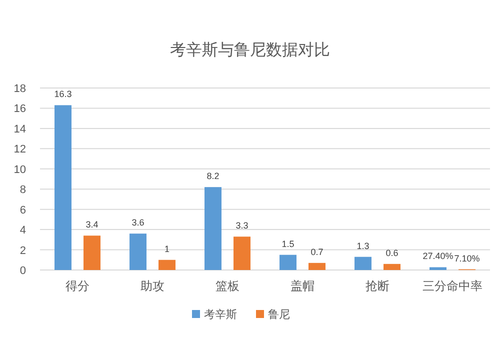 The image size is (500, 362). Describe the element at coordinates (363, 245) in the screenshot. I see `data-label: 1.3` at that location.